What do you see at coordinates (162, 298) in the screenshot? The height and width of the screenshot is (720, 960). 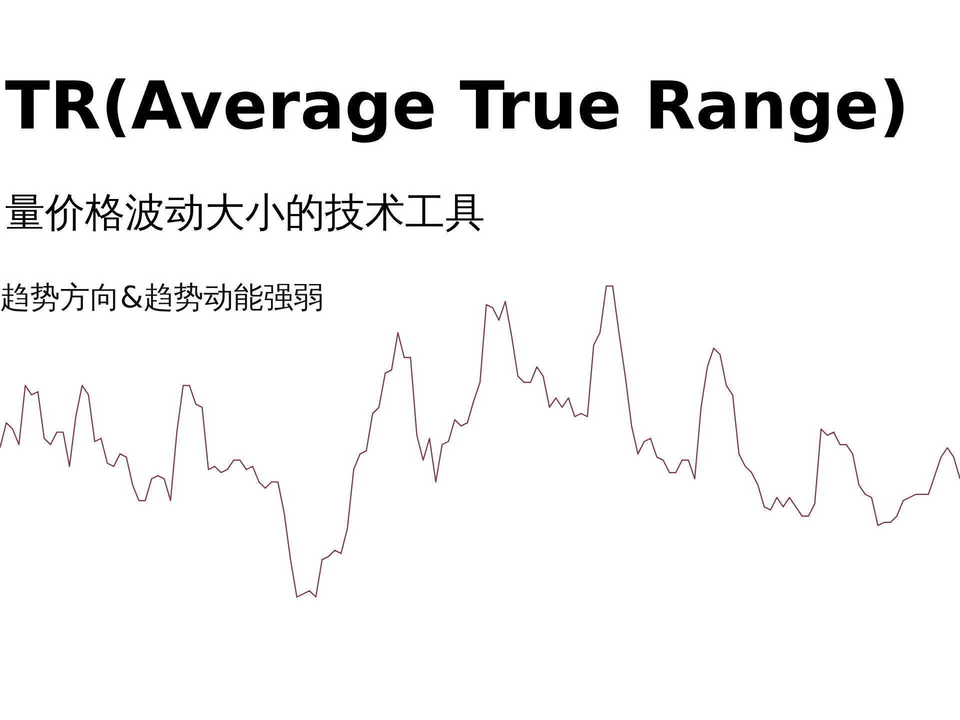 I see `annotation: 趋势方向&趋势动能强弱` at bounding box center [162, 298].